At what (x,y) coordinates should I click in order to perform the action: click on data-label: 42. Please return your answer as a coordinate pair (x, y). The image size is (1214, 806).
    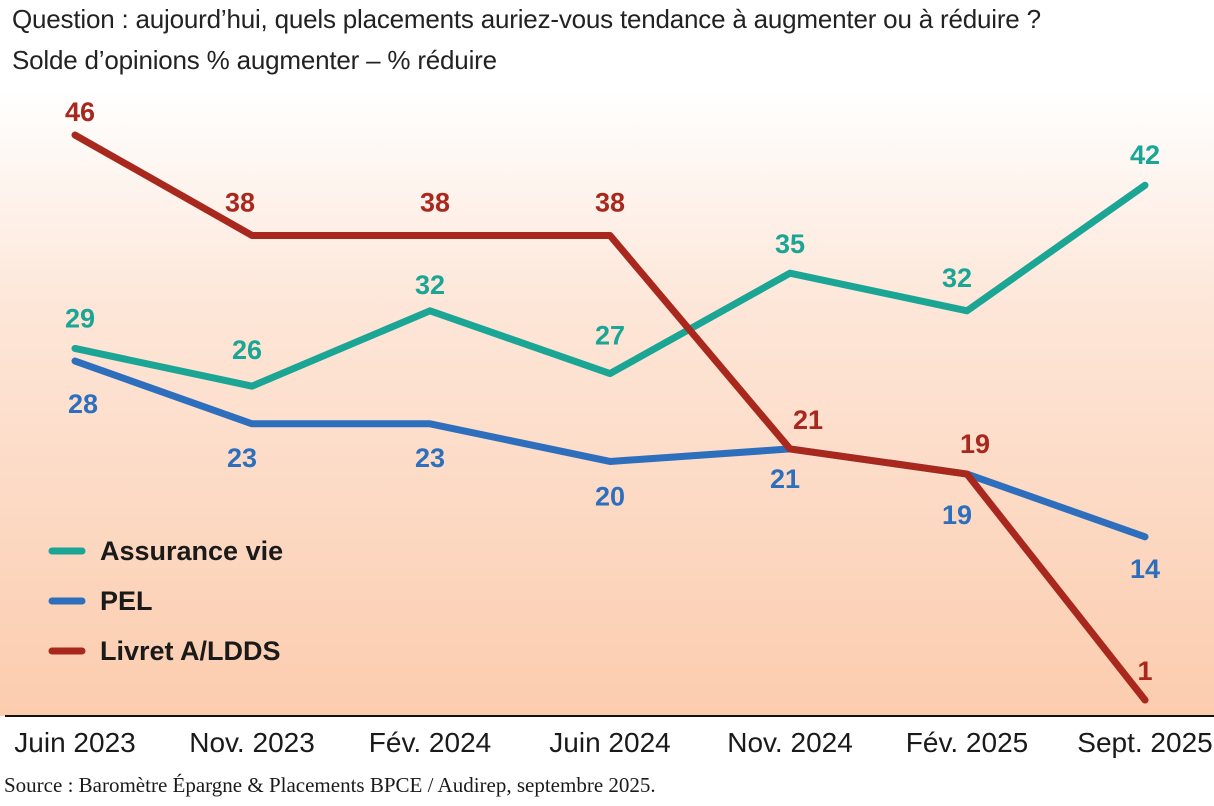
    Looking at the image, I should click on (1145, 155).